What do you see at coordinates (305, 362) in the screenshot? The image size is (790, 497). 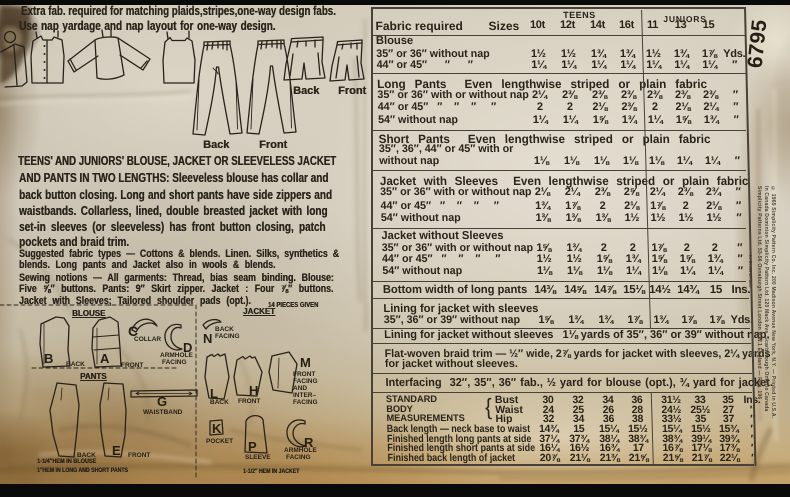 I see `svg-text: M` at bounding box center [305, 362].